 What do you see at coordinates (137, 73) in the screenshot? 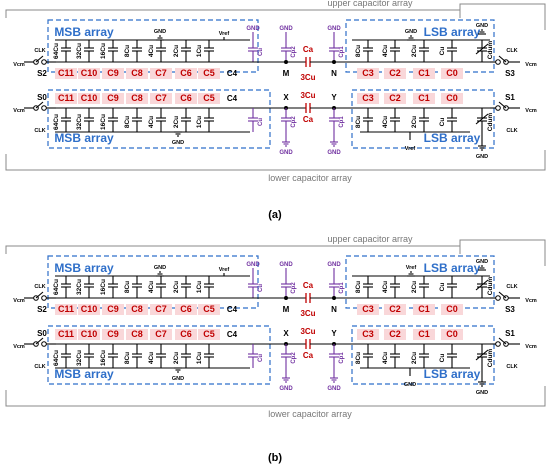
I see `cap-label-c8: C8` at bounding box center [137, 73].